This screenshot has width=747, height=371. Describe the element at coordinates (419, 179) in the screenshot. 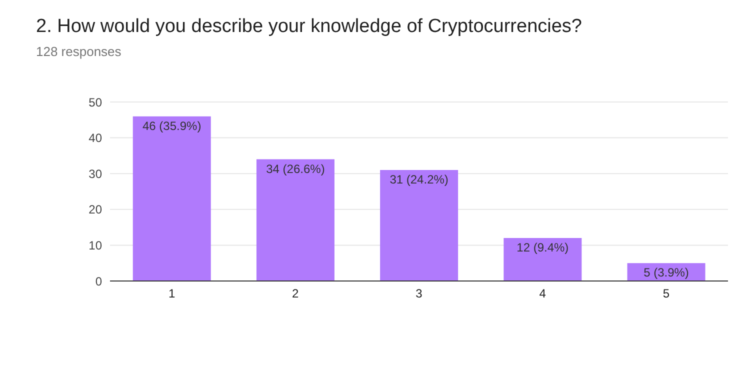

I see `data-label: 31 (24.2%)` at that location.